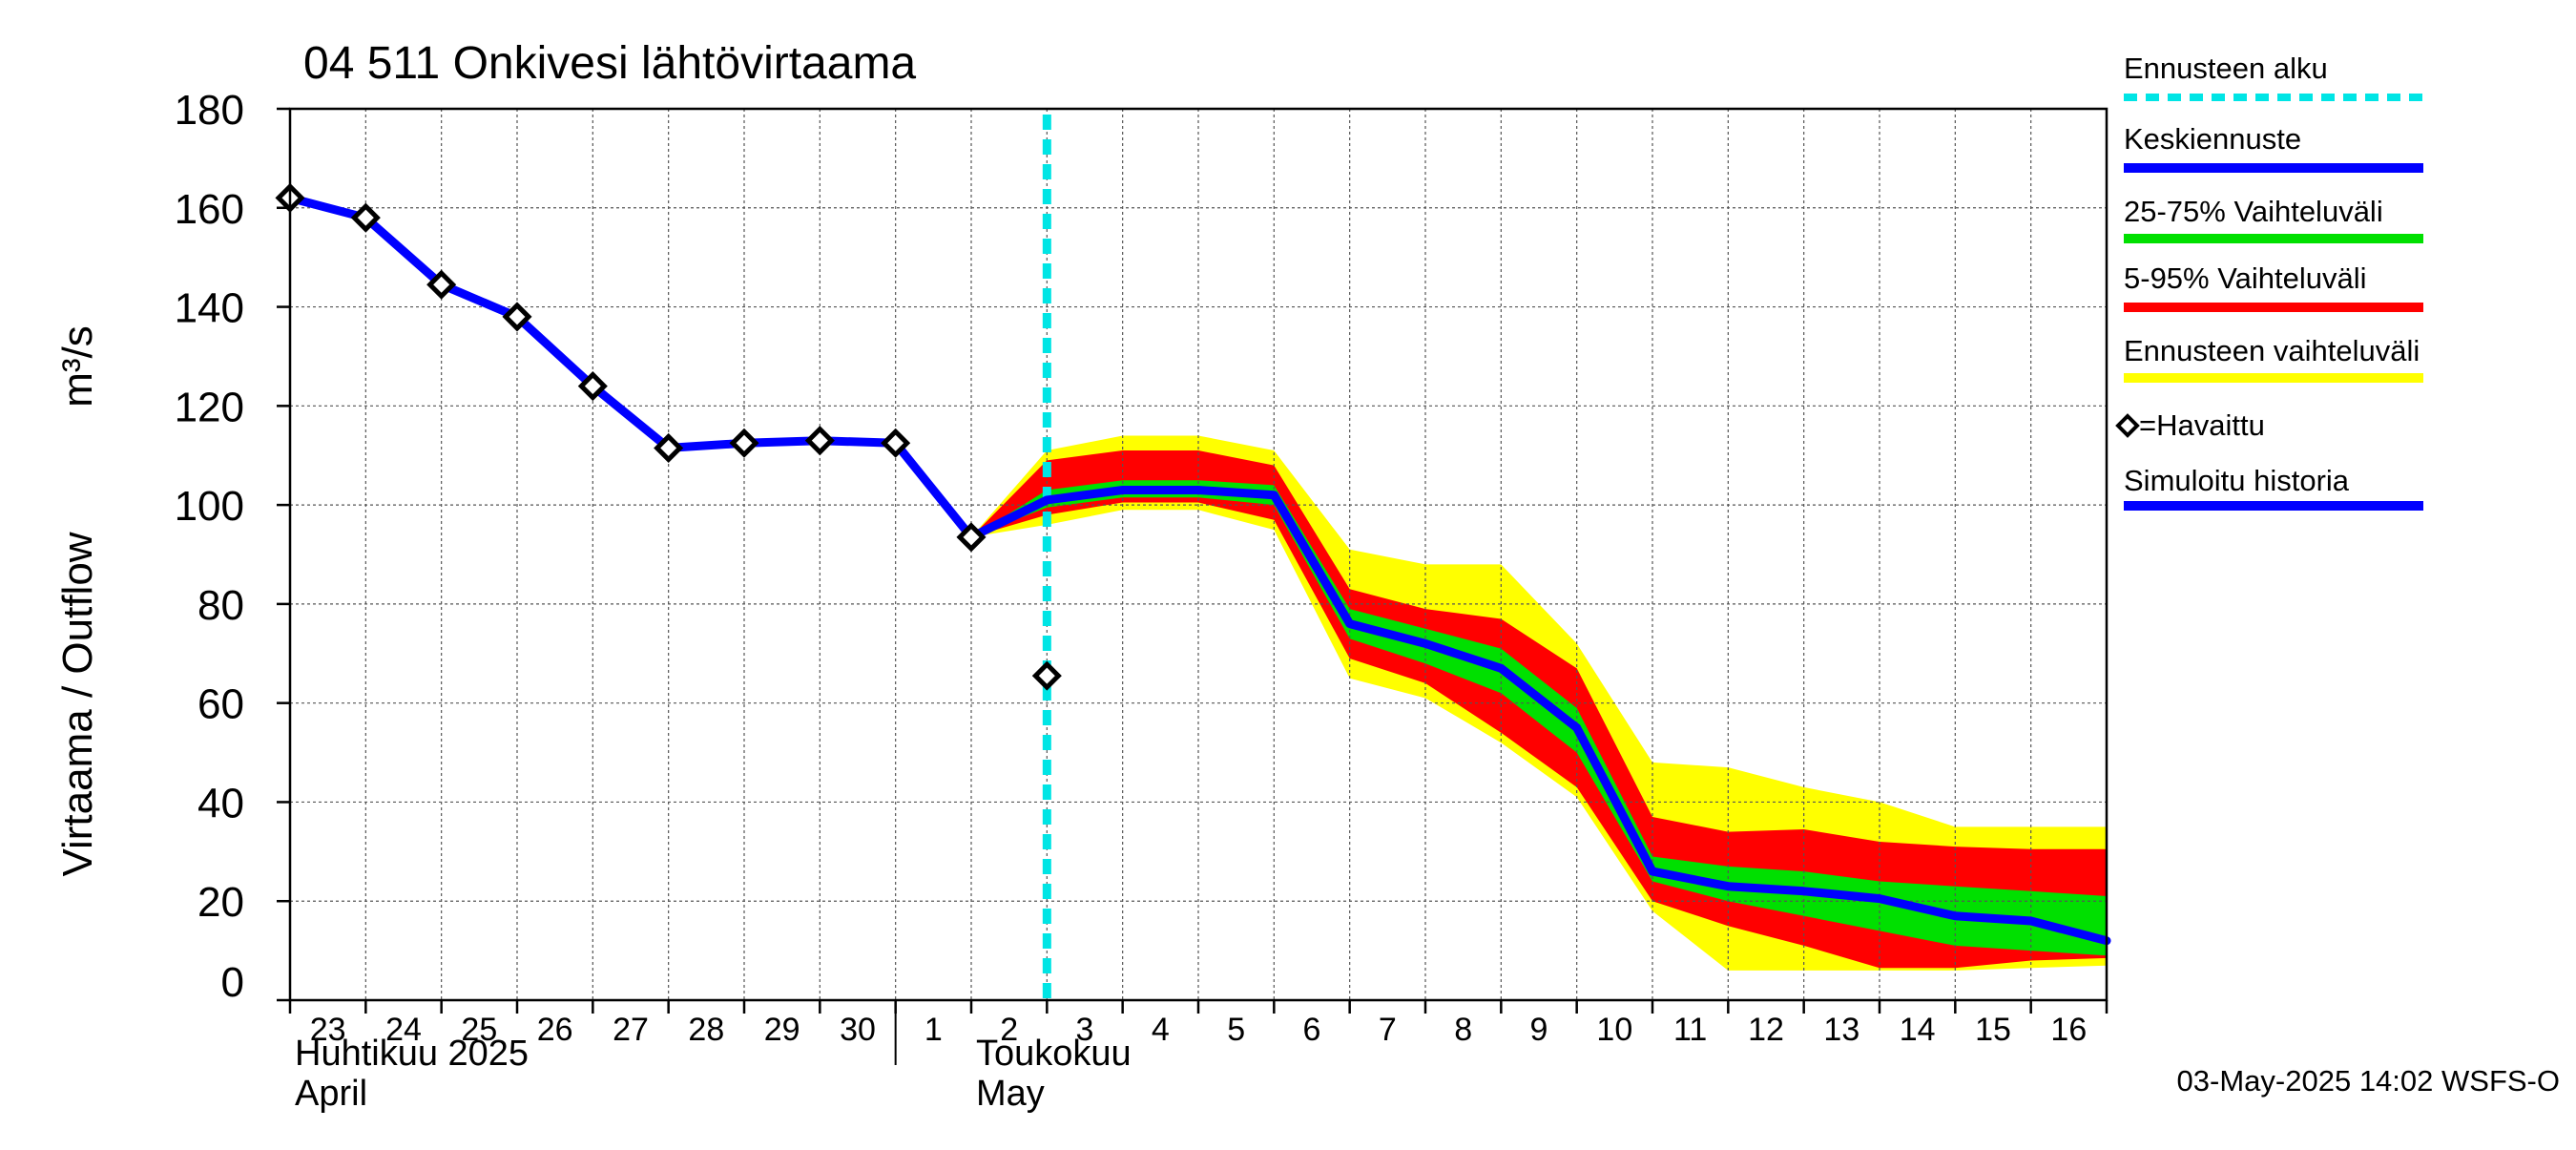  I want to click on x-tick-label: 28, so click(706, 1030).